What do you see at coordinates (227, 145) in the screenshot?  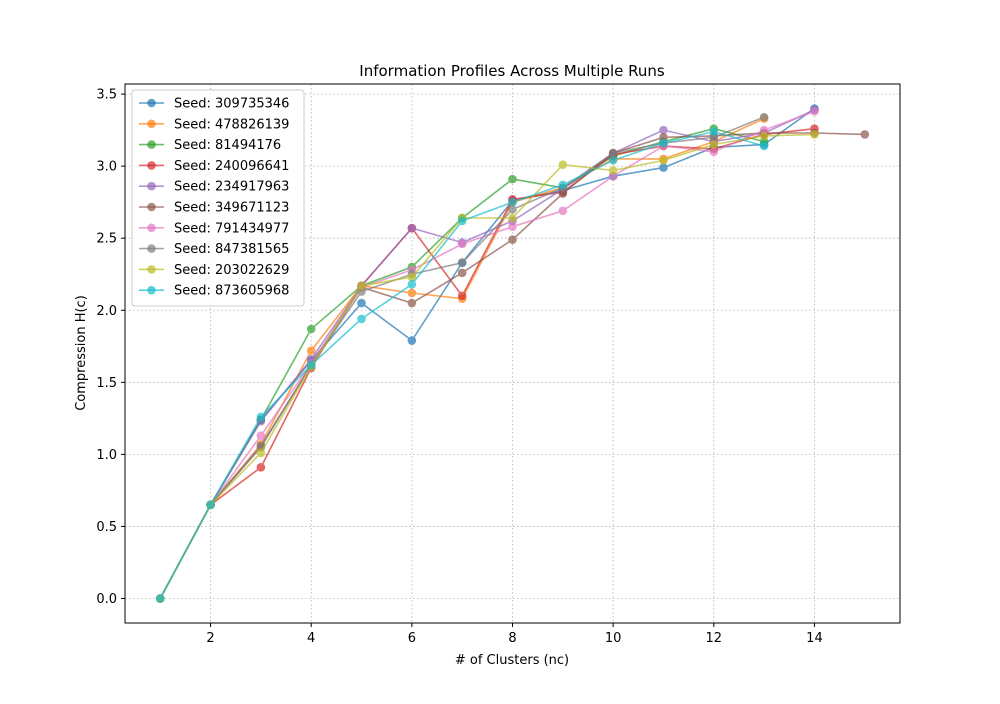 I see `legend-label: Seed: 81494176` at bounding box center [227, 145].